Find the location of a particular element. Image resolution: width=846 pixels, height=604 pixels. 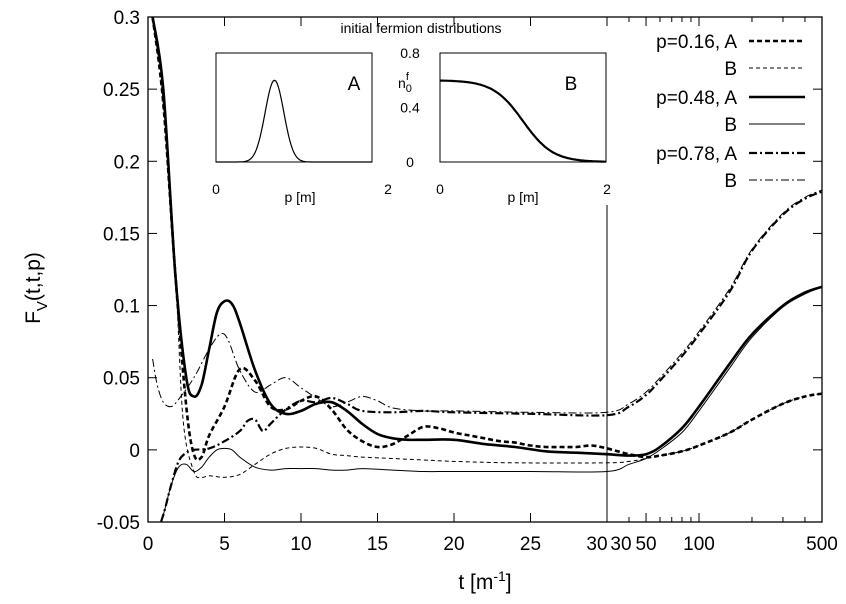

y-tick-label: 0.1 is located at coordinates (127, 307).